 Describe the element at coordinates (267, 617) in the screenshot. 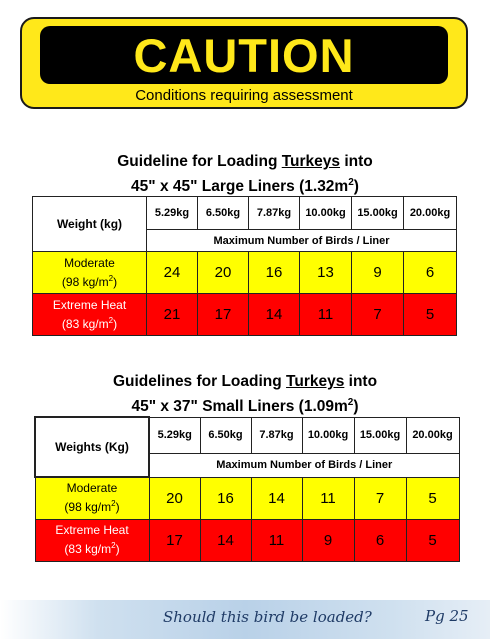

I see `footer-question: Should this bird be loaded?` at that location.